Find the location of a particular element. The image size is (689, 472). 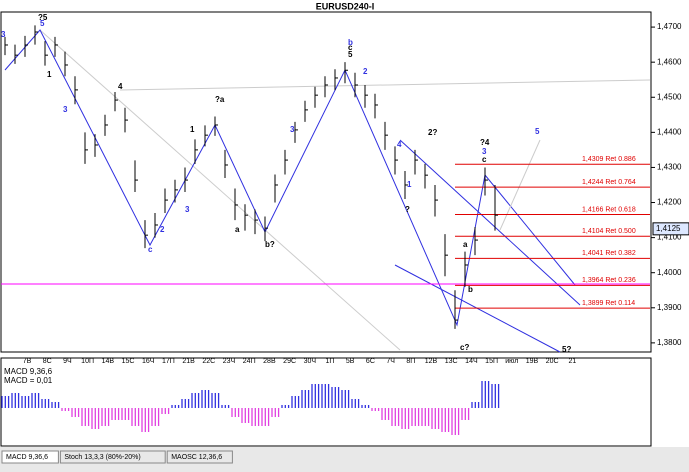

y-tick-label: 1,4100 is located at coordinates (669, 237).